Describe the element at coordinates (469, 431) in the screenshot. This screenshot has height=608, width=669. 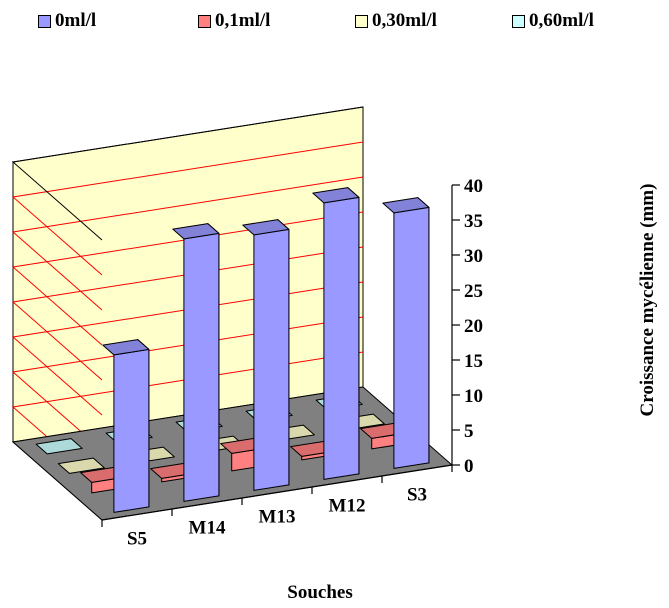
I see `y-tick-label: 5` at that location.